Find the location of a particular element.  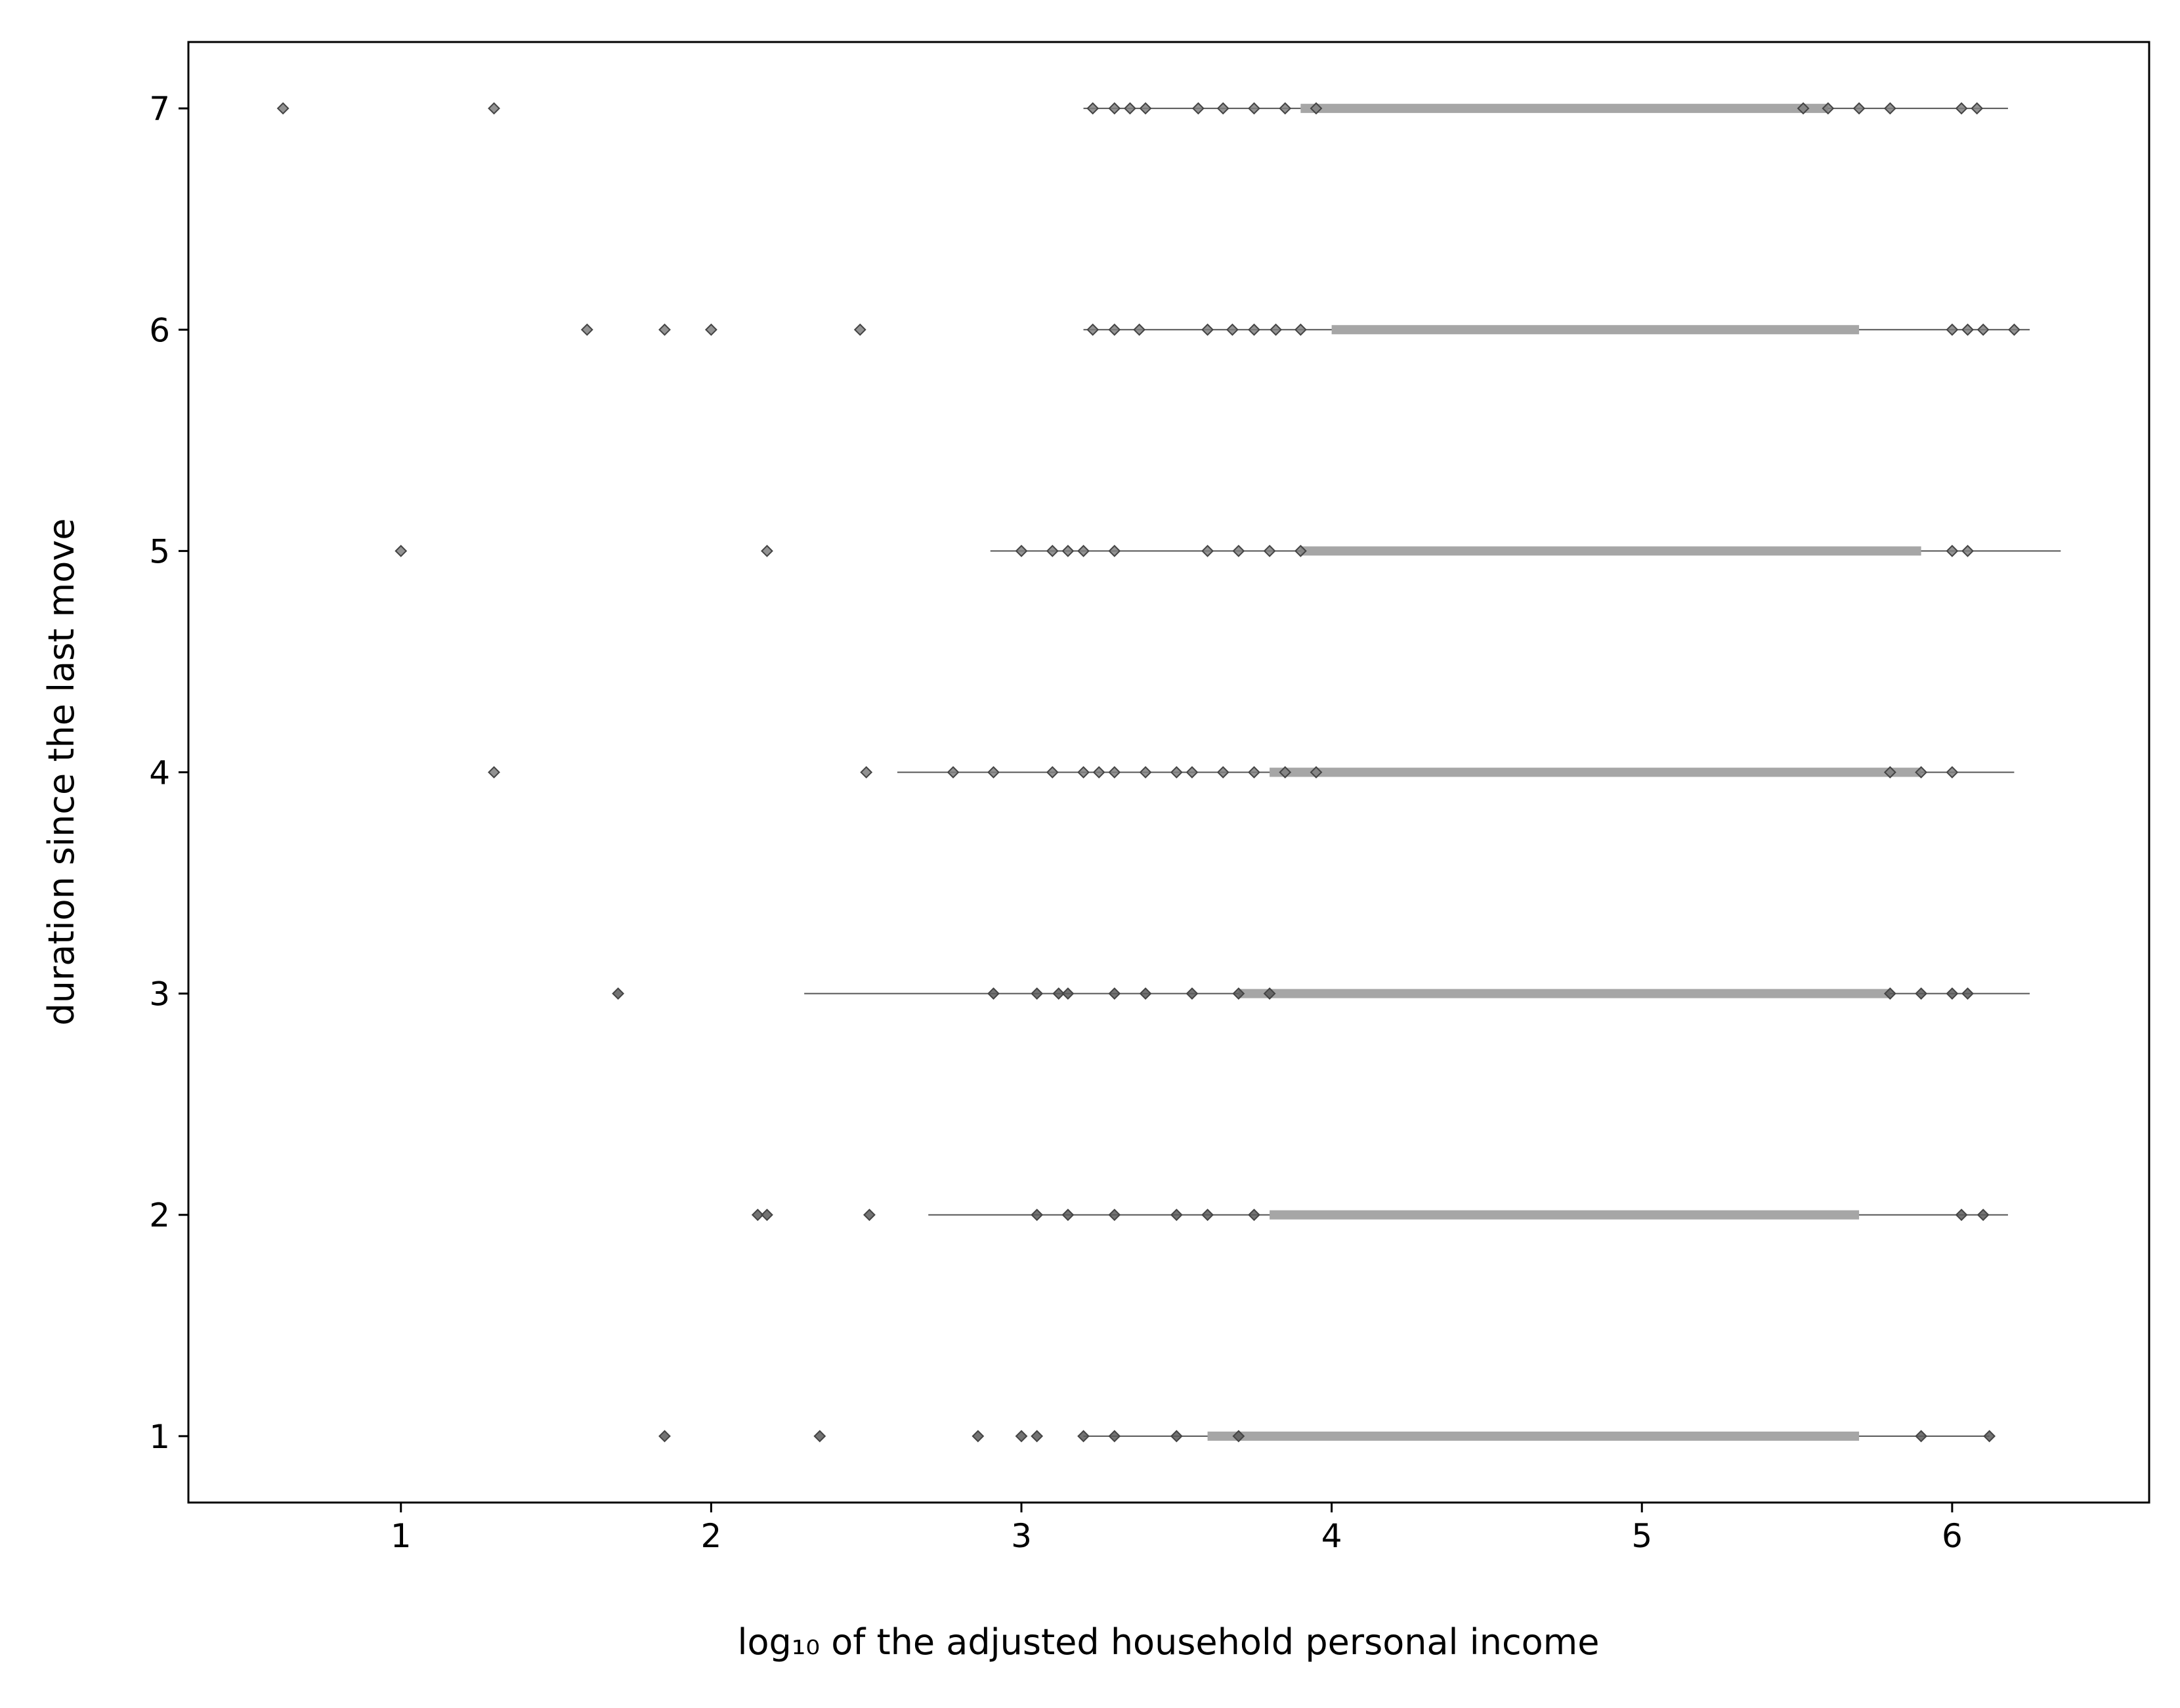

y-axis-label: duration since the last move is located at coordinates (61, 772).